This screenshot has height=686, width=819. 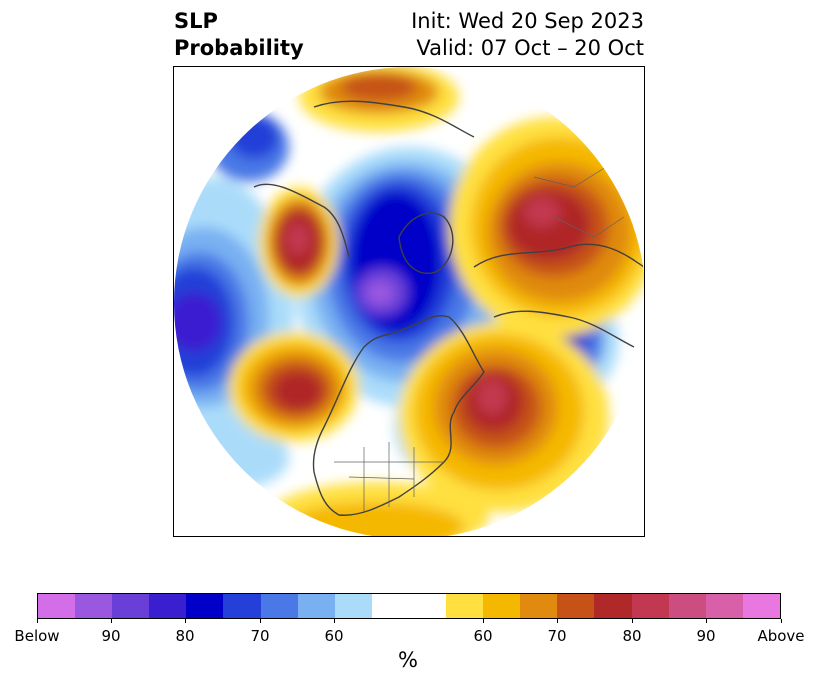 What do you see at coordinates (492, 397) in the screenshot?
I see `anomaly-atlantic-above` at bounding box center [492, 397].